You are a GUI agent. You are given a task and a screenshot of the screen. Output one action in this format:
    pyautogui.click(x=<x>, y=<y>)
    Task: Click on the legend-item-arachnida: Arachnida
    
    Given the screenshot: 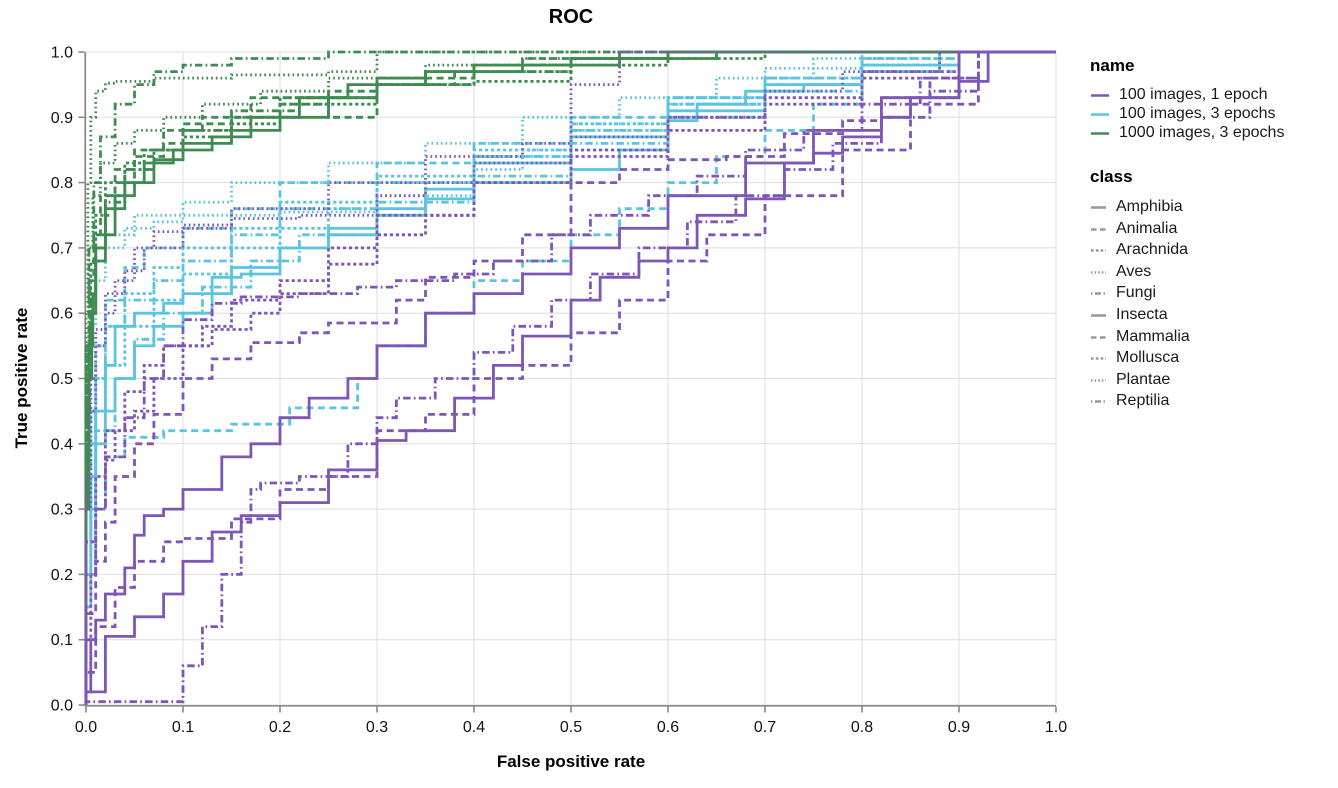 What is the action you would take?
    pyautogui.click(x=1187, y=250)
    